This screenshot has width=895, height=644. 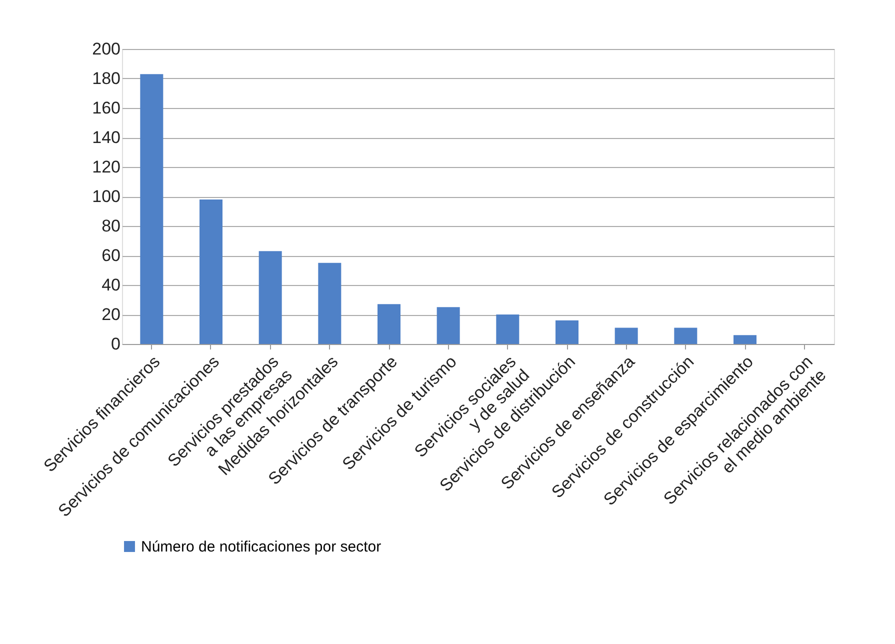 I want to click on y-tick-label: 180, so click(x=106, y=78).